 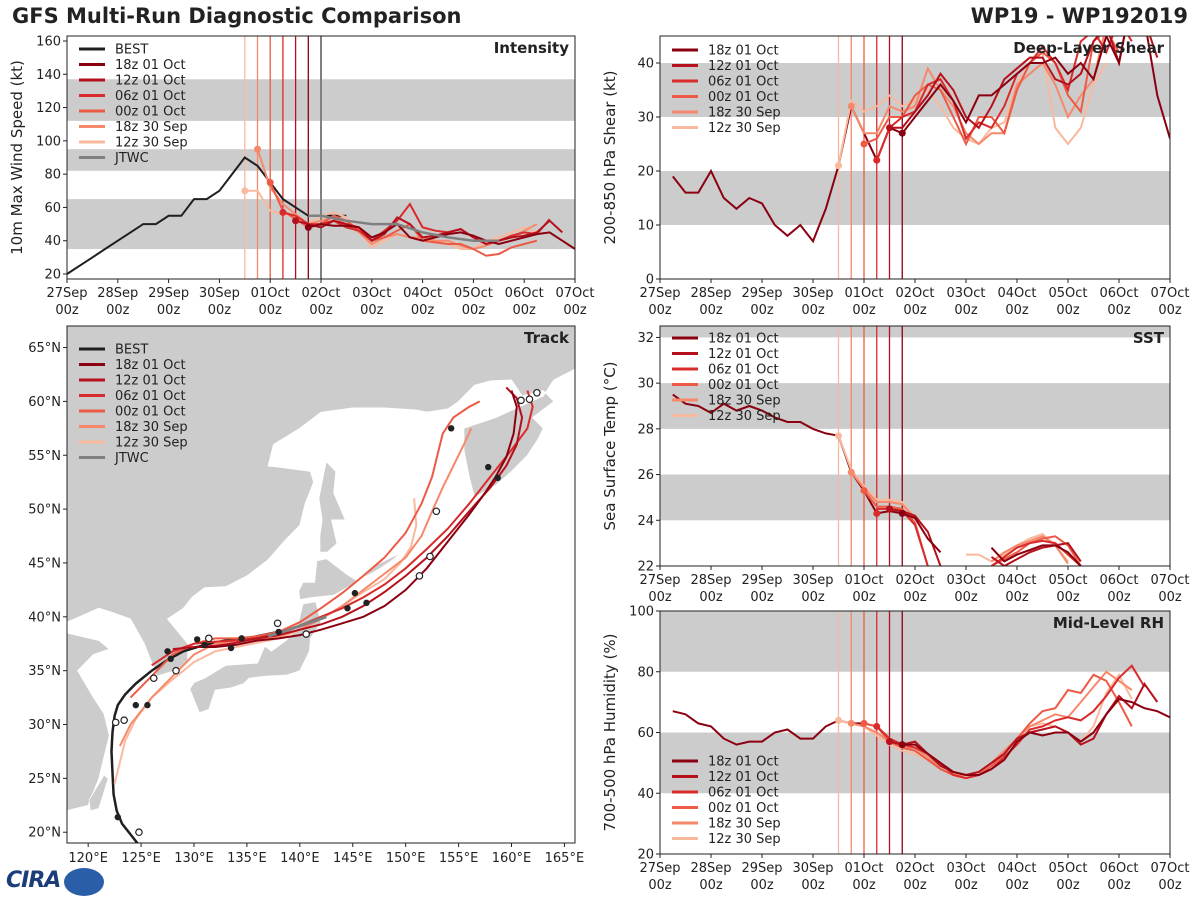 What do you see at coordinates (645, 338) in the screenshot?
I see `y-tick-label: 32` at bounding box center [645, 338].